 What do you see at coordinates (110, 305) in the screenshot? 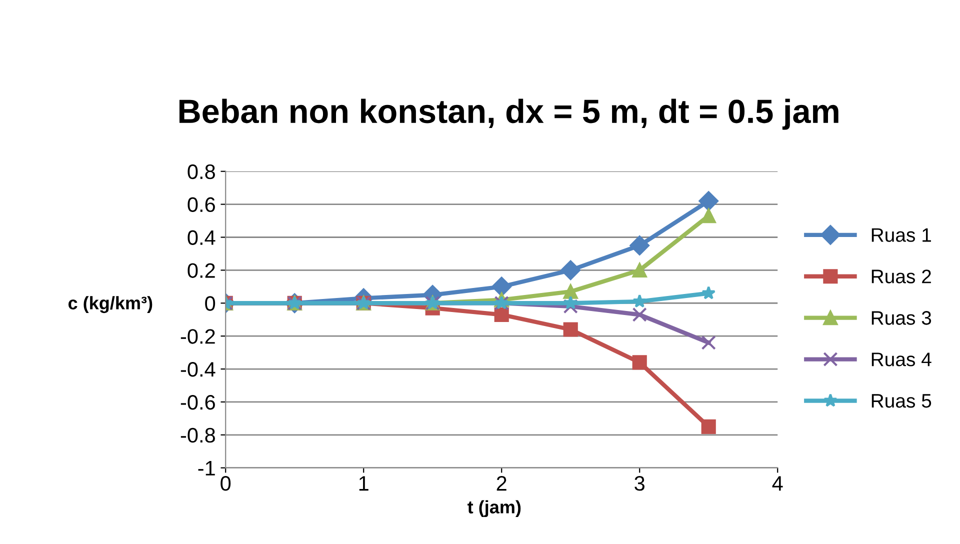
I see `y-axis-title: c (kg/km³)` at bounding box center [110, 305].